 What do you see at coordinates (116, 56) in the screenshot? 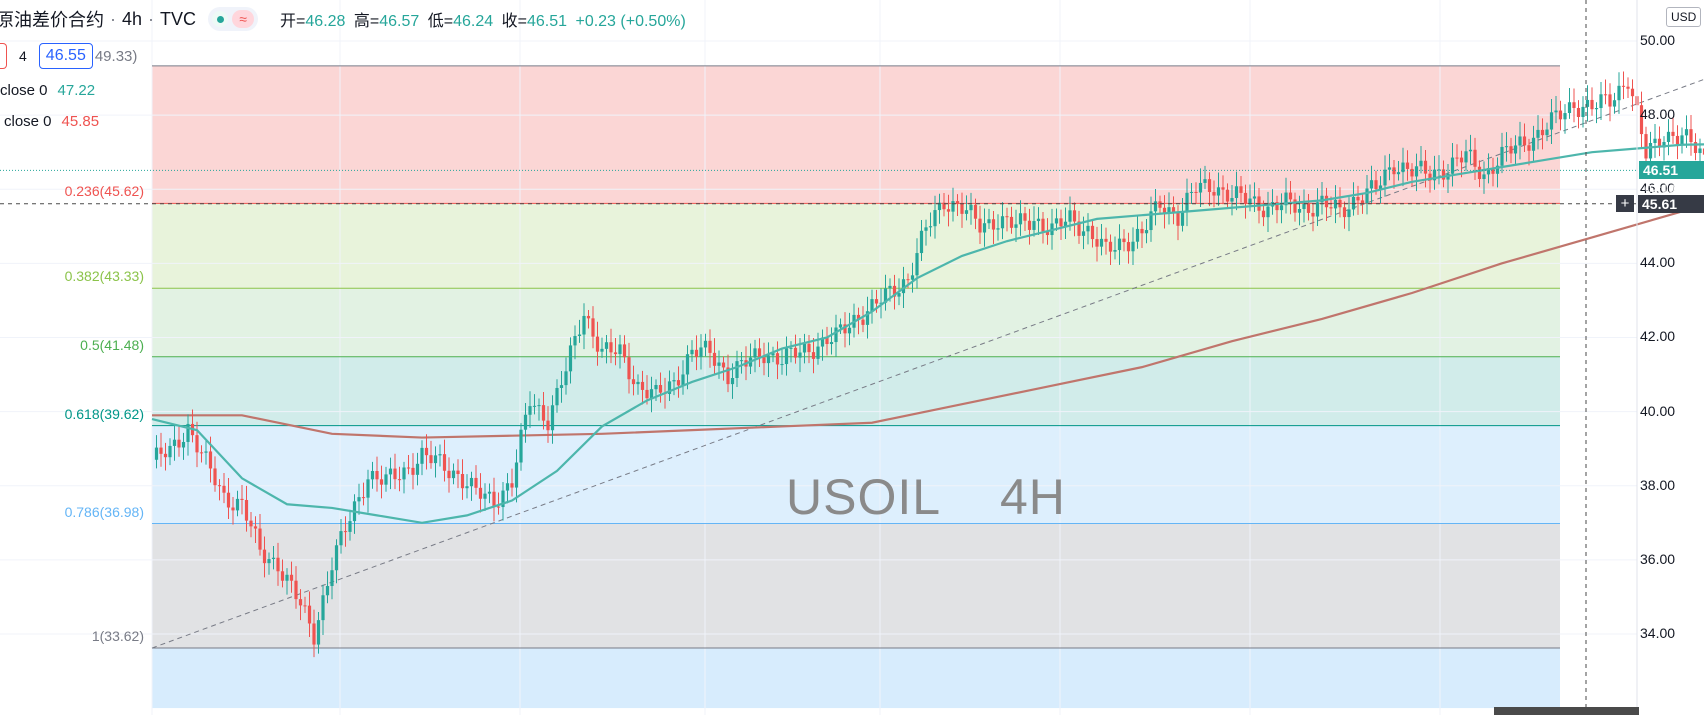
I see `indicator-value: 49.33)` at bounding box center [116, 56].